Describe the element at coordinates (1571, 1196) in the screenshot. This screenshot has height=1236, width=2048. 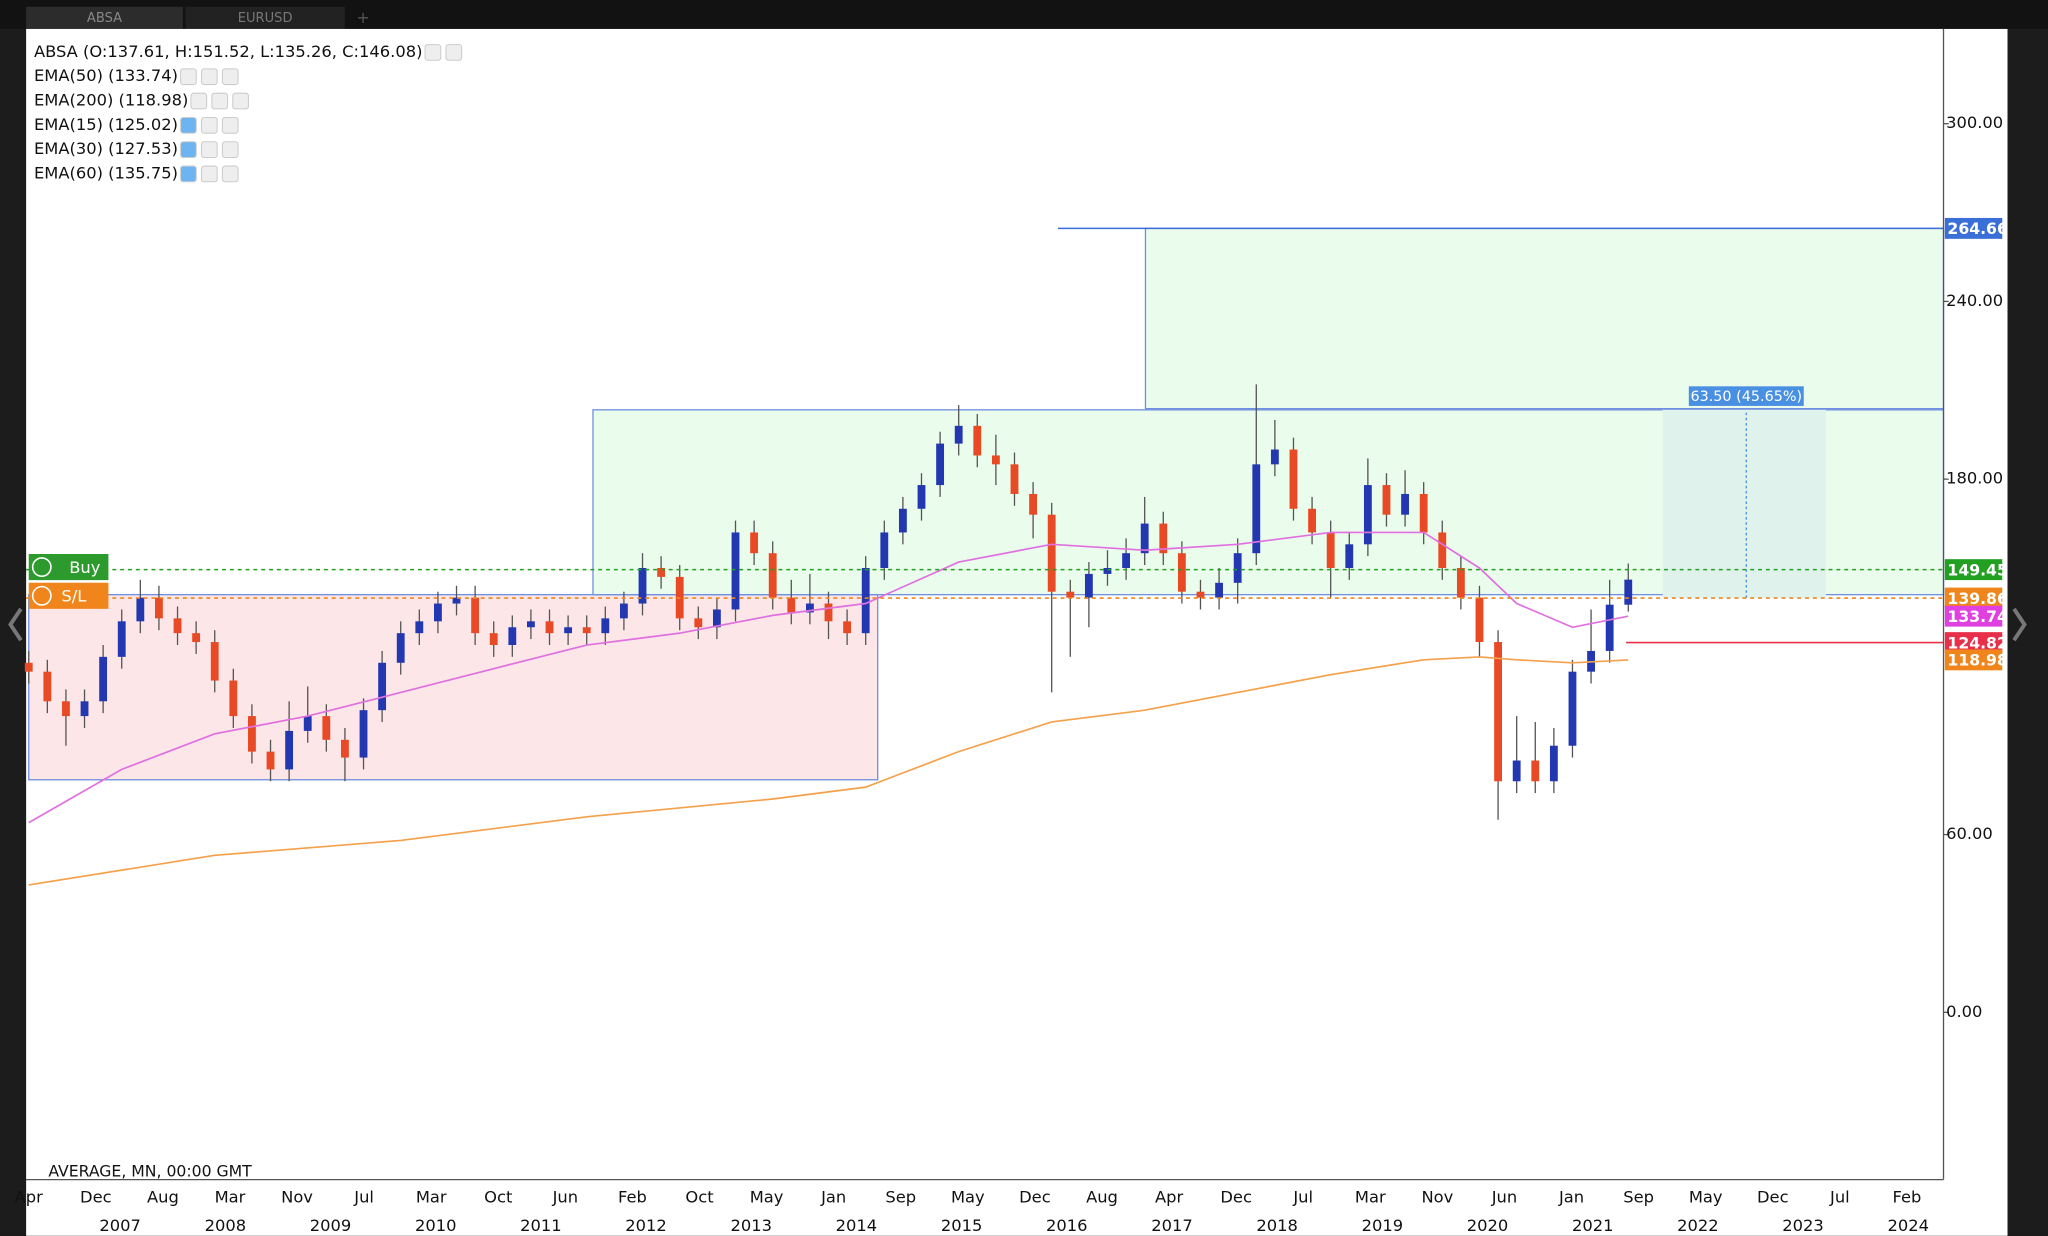
I see `x-tick-label: Jan` at that location.